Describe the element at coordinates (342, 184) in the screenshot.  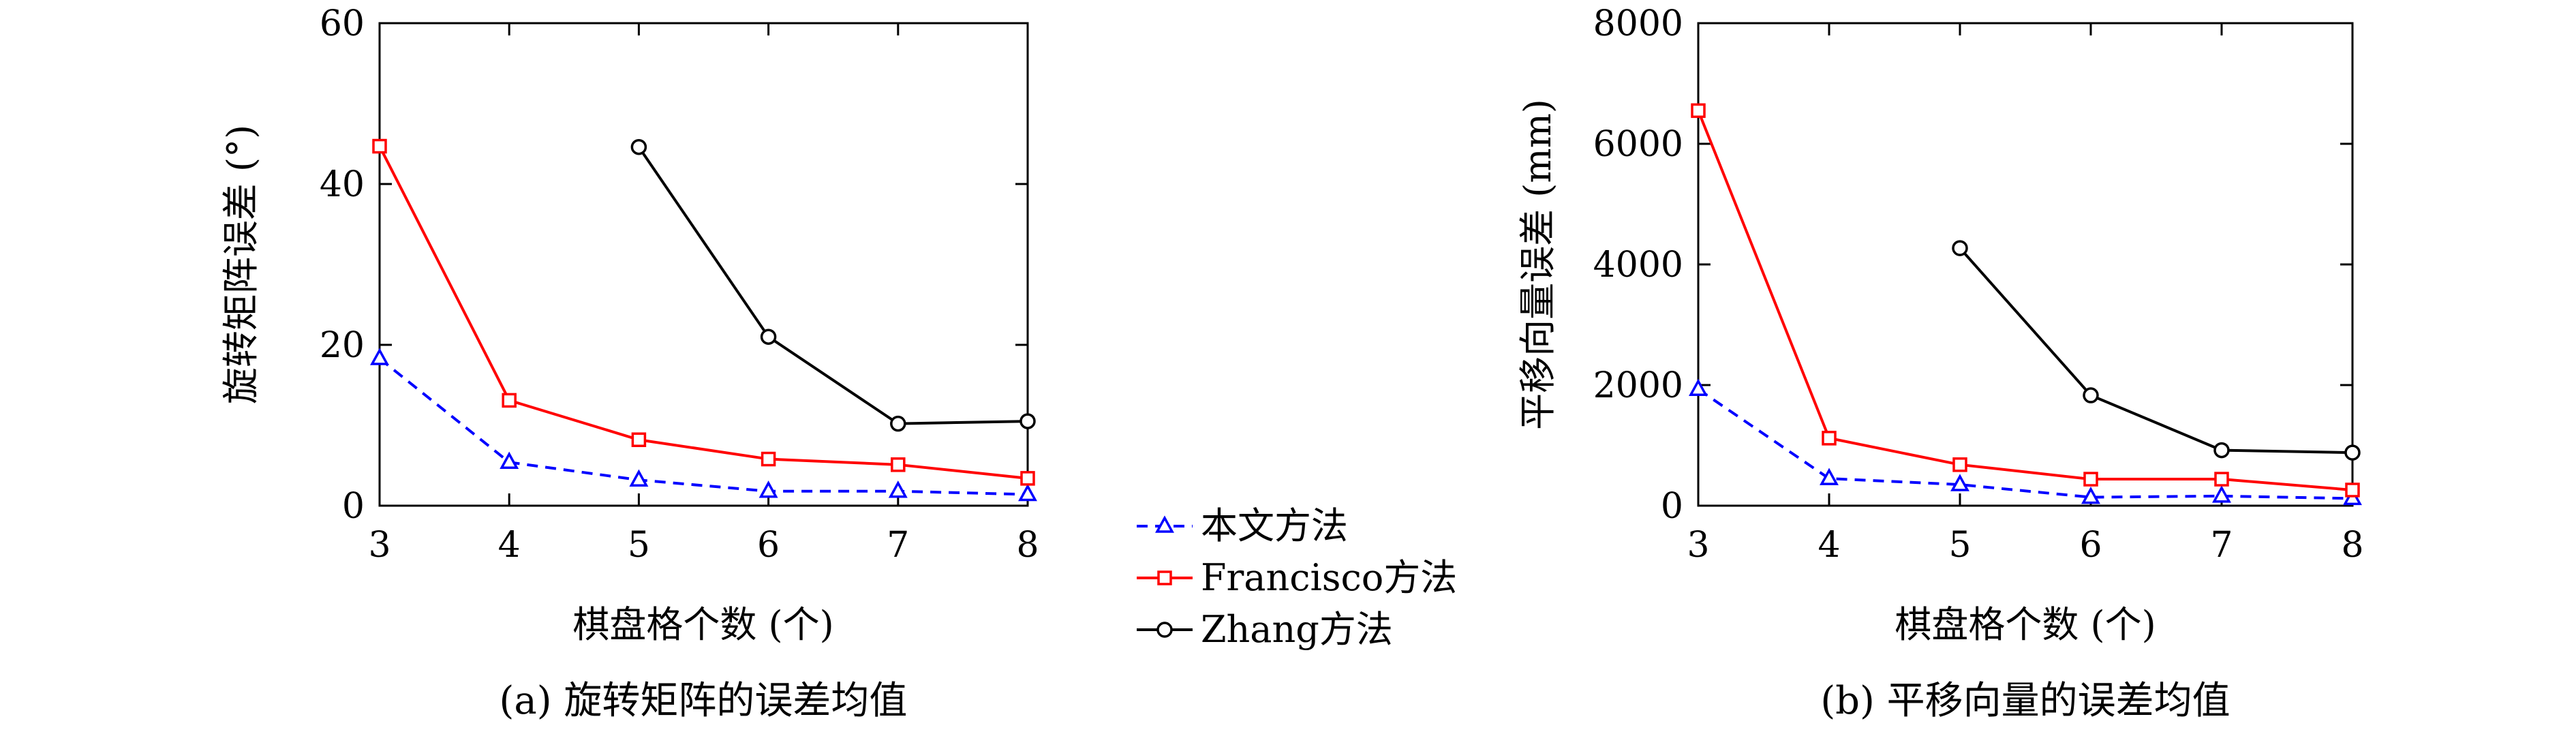
I see `y-tick-label: 40` at that location.